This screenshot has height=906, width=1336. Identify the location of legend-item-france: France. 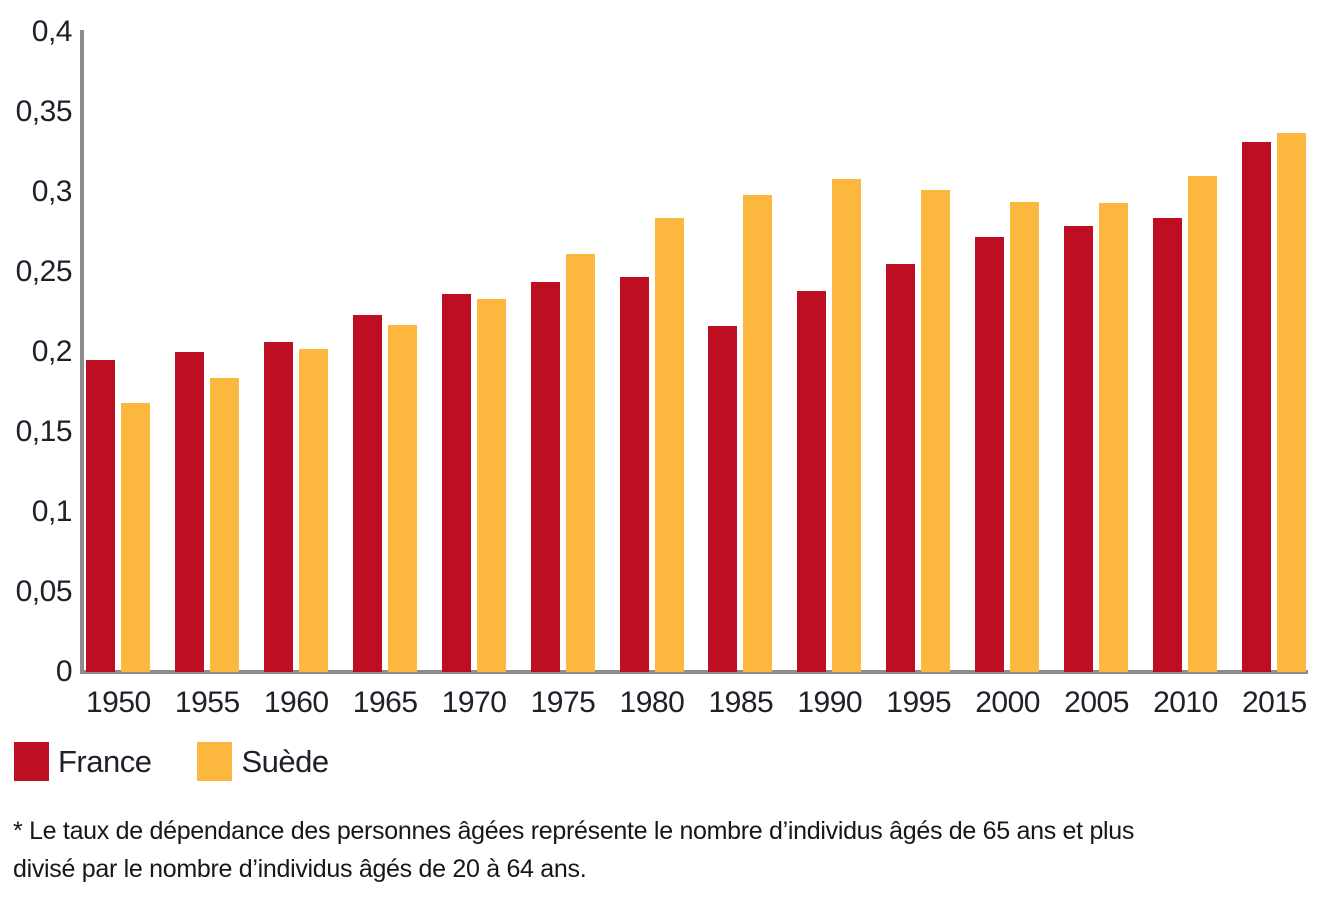
(83, 761).